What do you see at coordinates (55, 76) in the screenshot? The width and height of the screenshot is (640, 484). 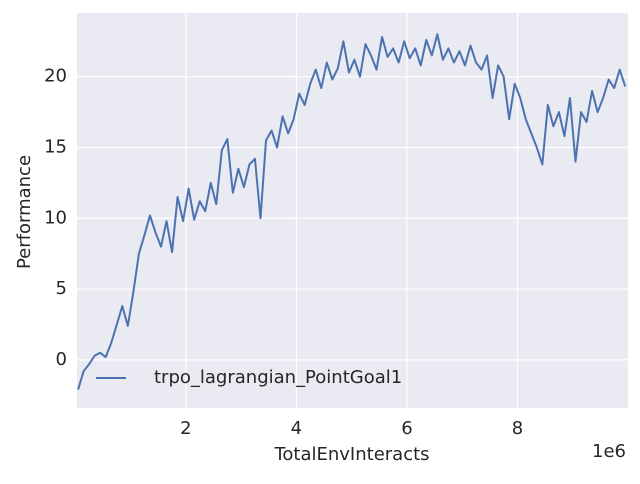 I see `y-tick-label: 20` at bounding box center [55, 76].